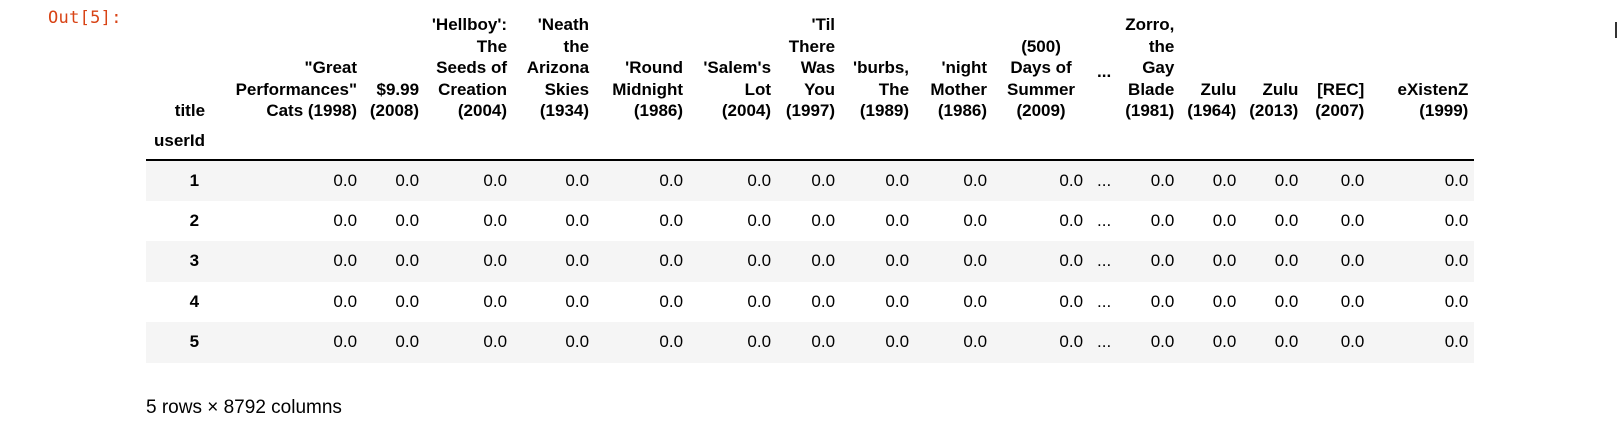 The height and width of the screenshot is (439, 1620). Describe the element at coordinates (194, 220) in the screenshot. I see `row-index: 2` at that location.